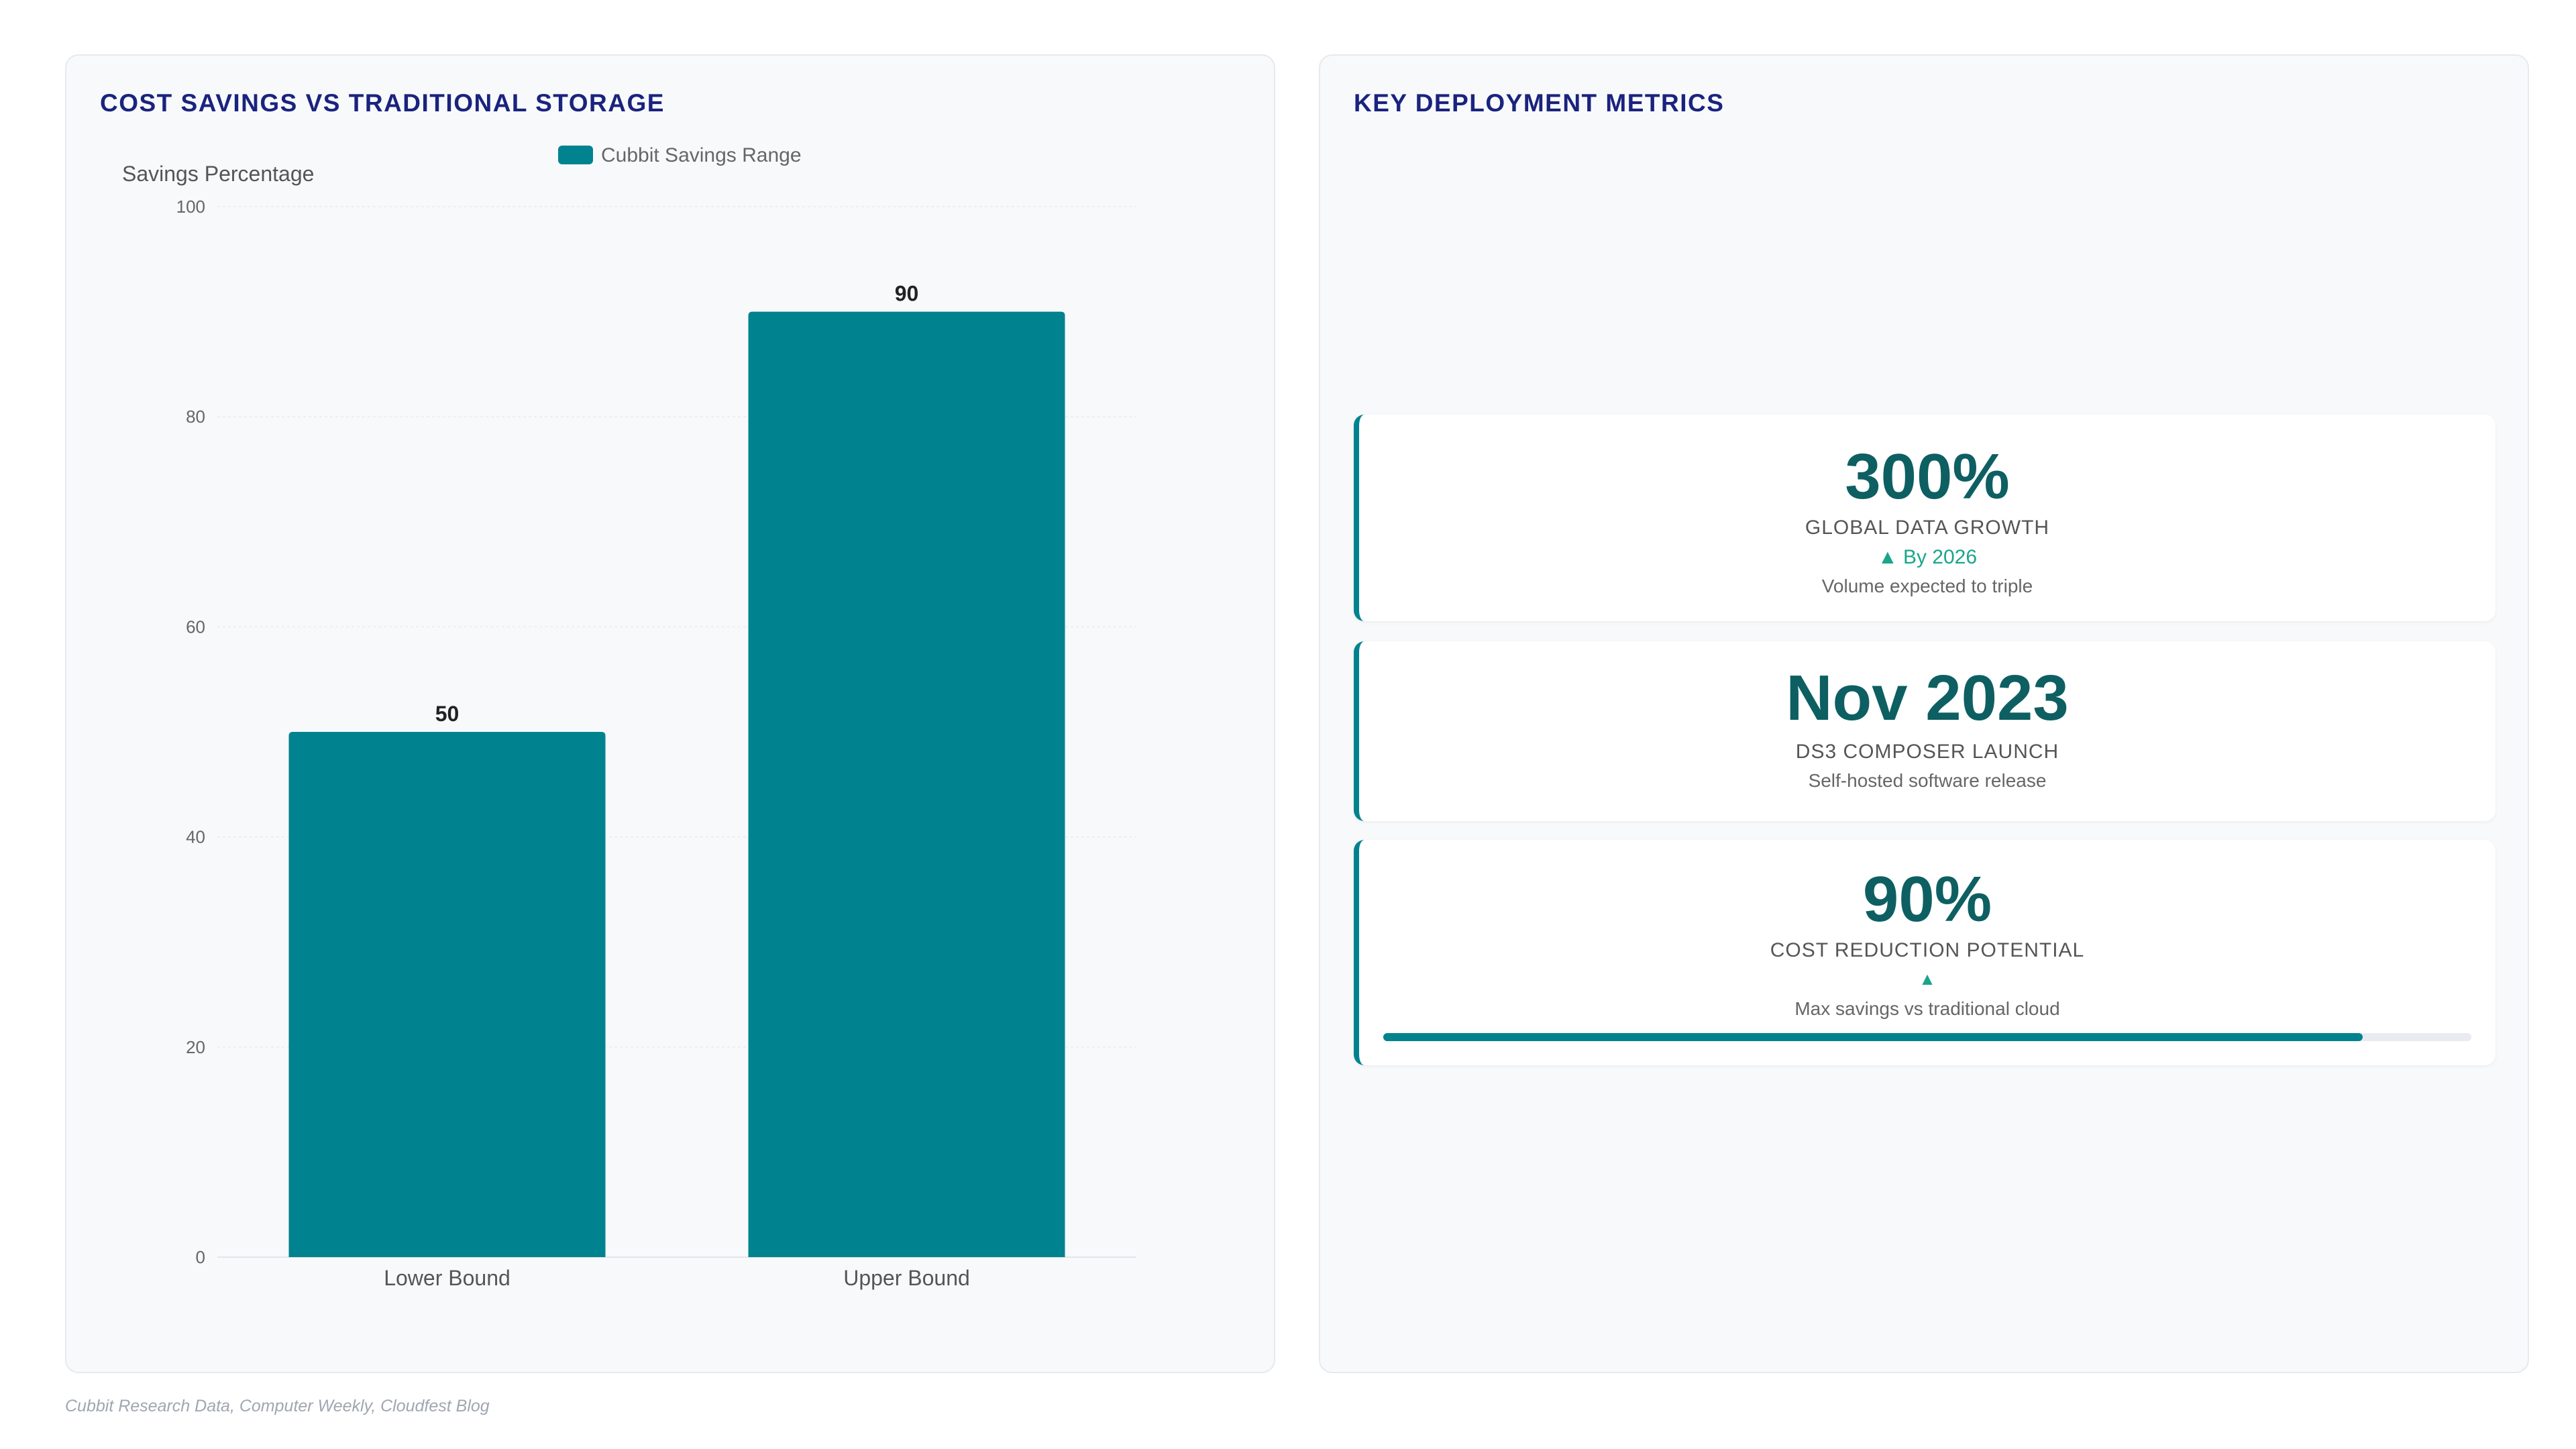 This screenshot has width=2576, height=1449. Describe the element at coordinates (1927, 979) in the screenshot. I see `metric-trend: ▲` at that location.